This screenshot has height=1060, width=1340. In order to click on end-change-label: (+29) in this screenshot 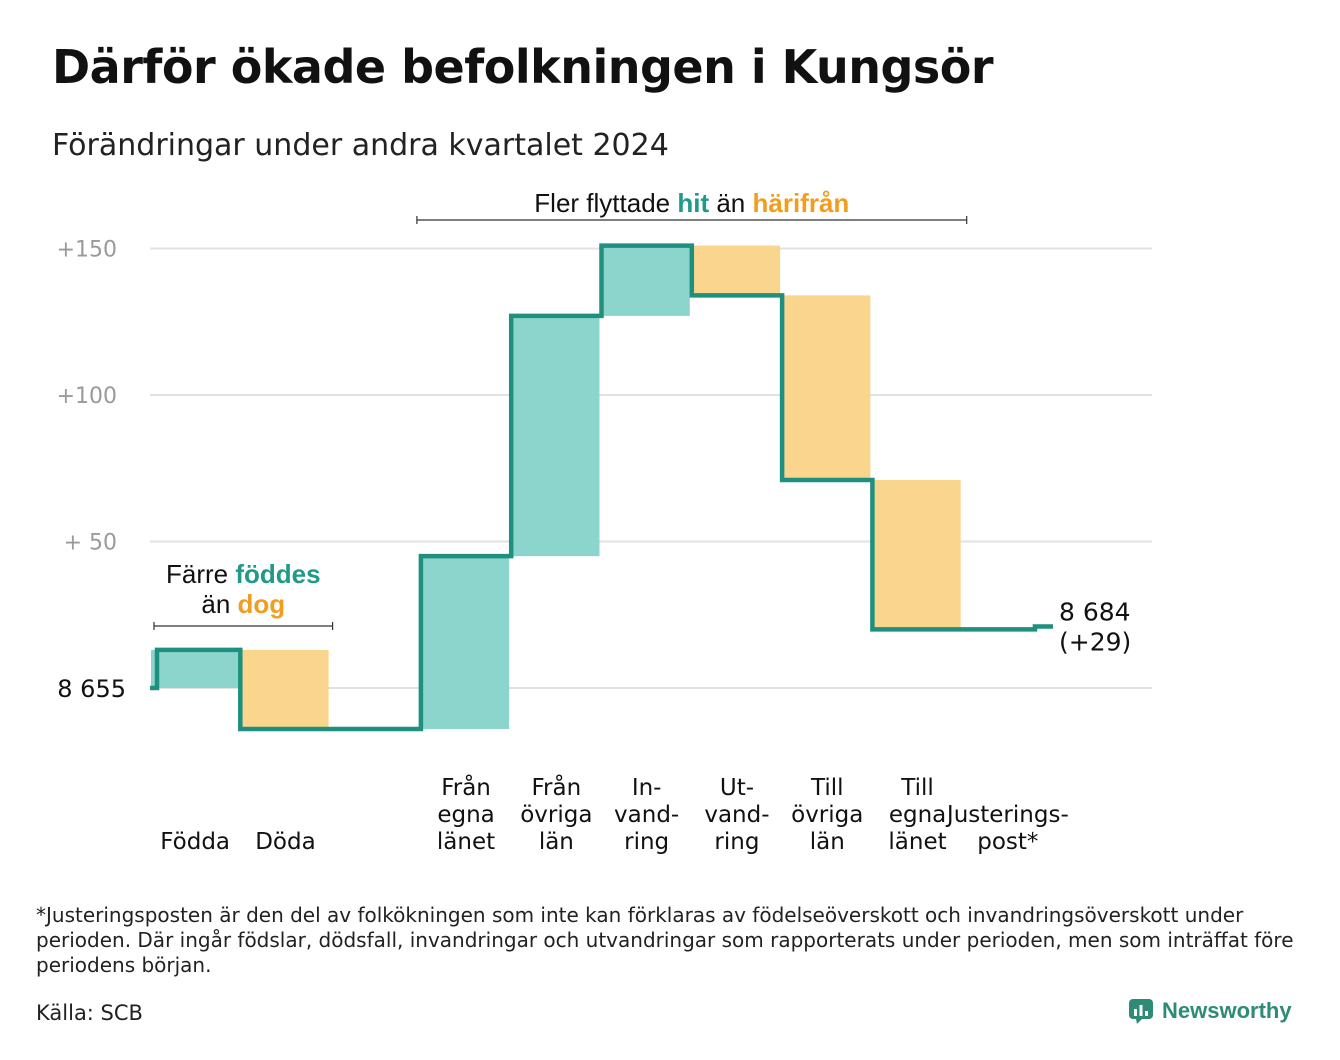, I will do `click(1095, 641)`.